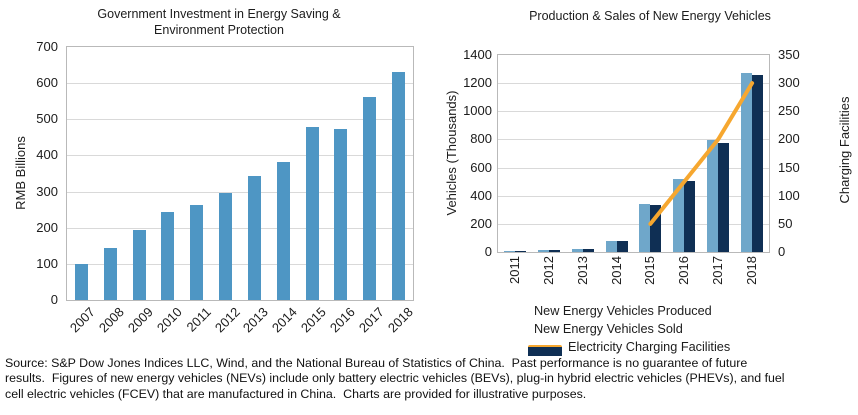 This screenshot has height=415, width=858. I want to click on bar-sold-2011, so click(520, 251).